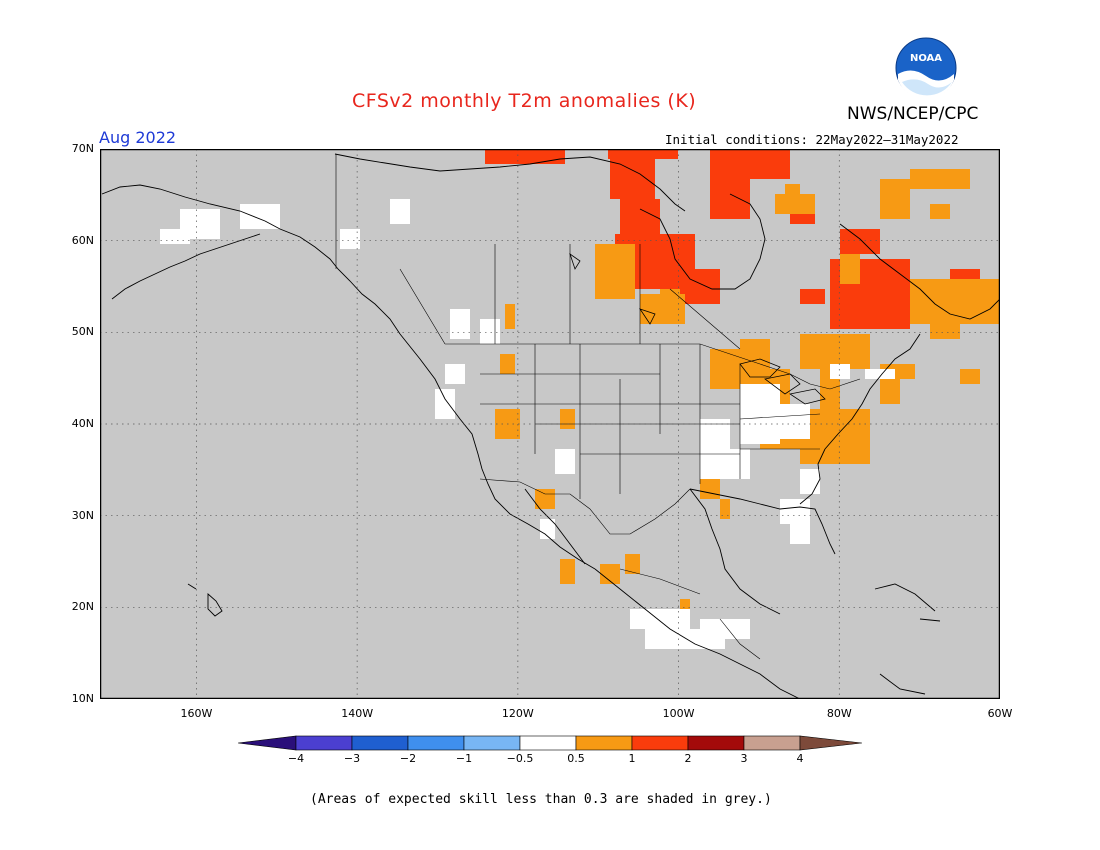 The height and width of the screenshot is (850, 1100). Describe the element at coordinates (839, 713) in the screenshot. I see `lon-label: 80W` at that location.